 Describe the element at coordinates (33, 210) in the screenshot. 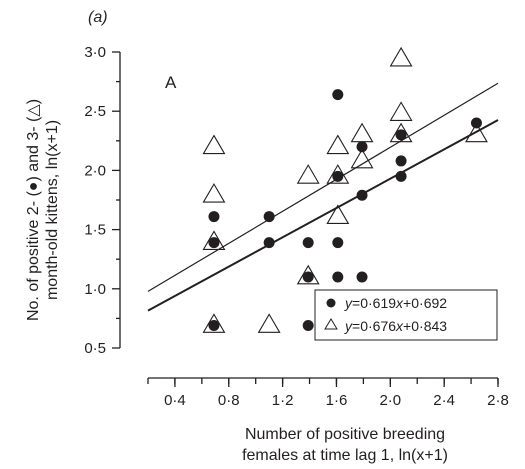

I see `y-axis-title-line-1: No. of positive 2- (●) and 3- (△)` at that location.